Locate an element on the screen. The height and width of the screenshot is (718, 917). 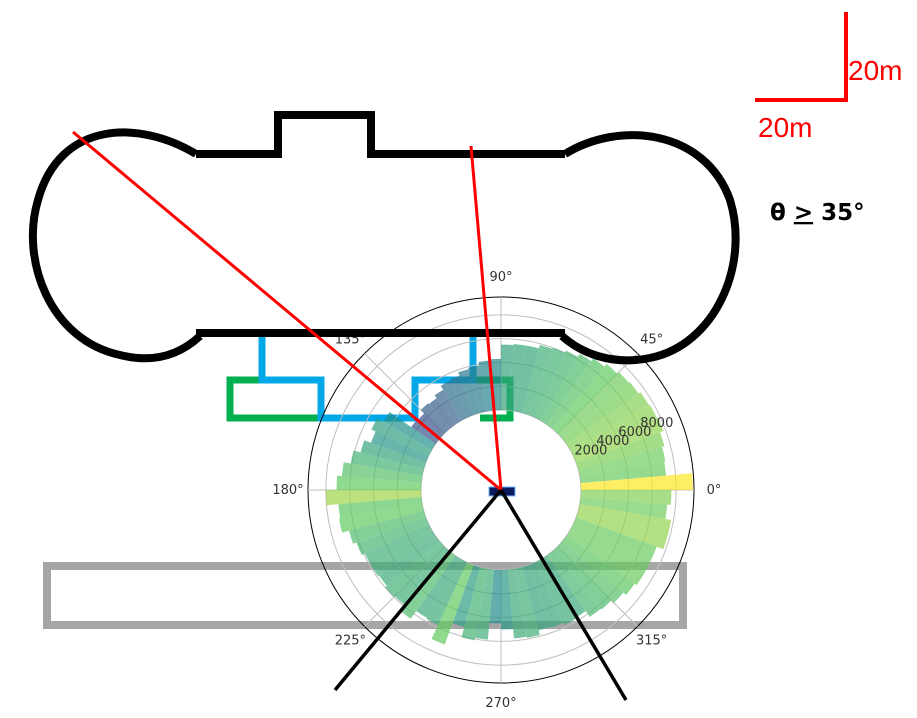
angle-tick-label: 270° is located at coordinates (500, 703).